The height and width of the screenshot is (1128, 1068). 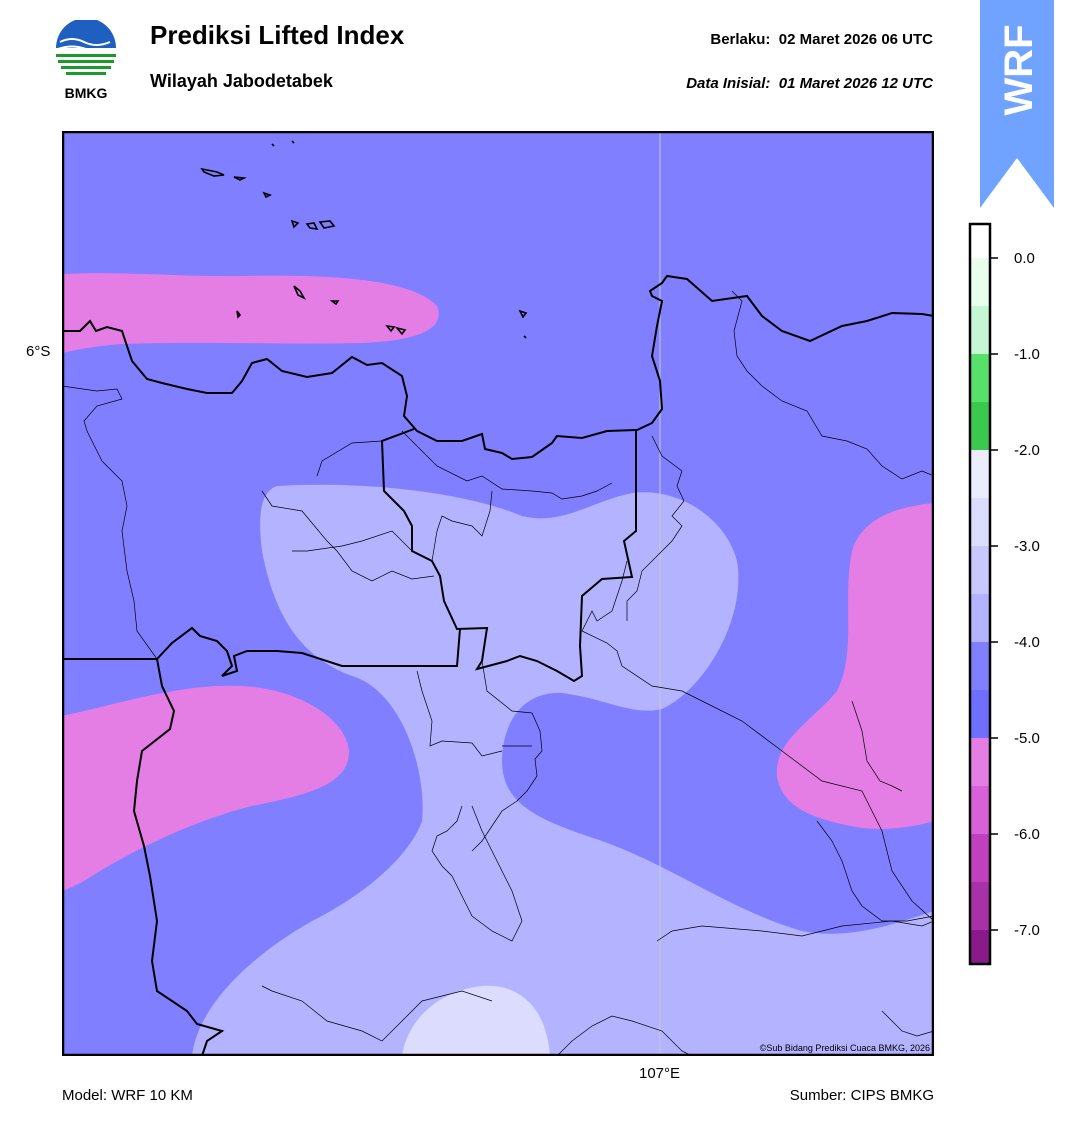 What do you see at coordinates (728, 83) in the screenshot?
I see `init-label: Data Inisial:` at bounding box center [728, 83].